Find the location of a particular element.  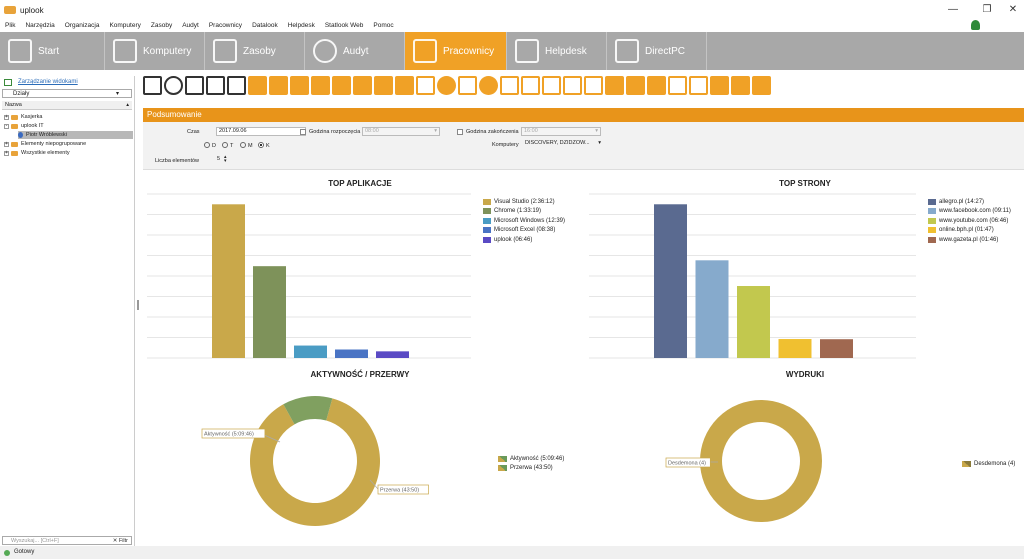

menu-helpdesk: Helpdesk is located at coordinates (301, 25).